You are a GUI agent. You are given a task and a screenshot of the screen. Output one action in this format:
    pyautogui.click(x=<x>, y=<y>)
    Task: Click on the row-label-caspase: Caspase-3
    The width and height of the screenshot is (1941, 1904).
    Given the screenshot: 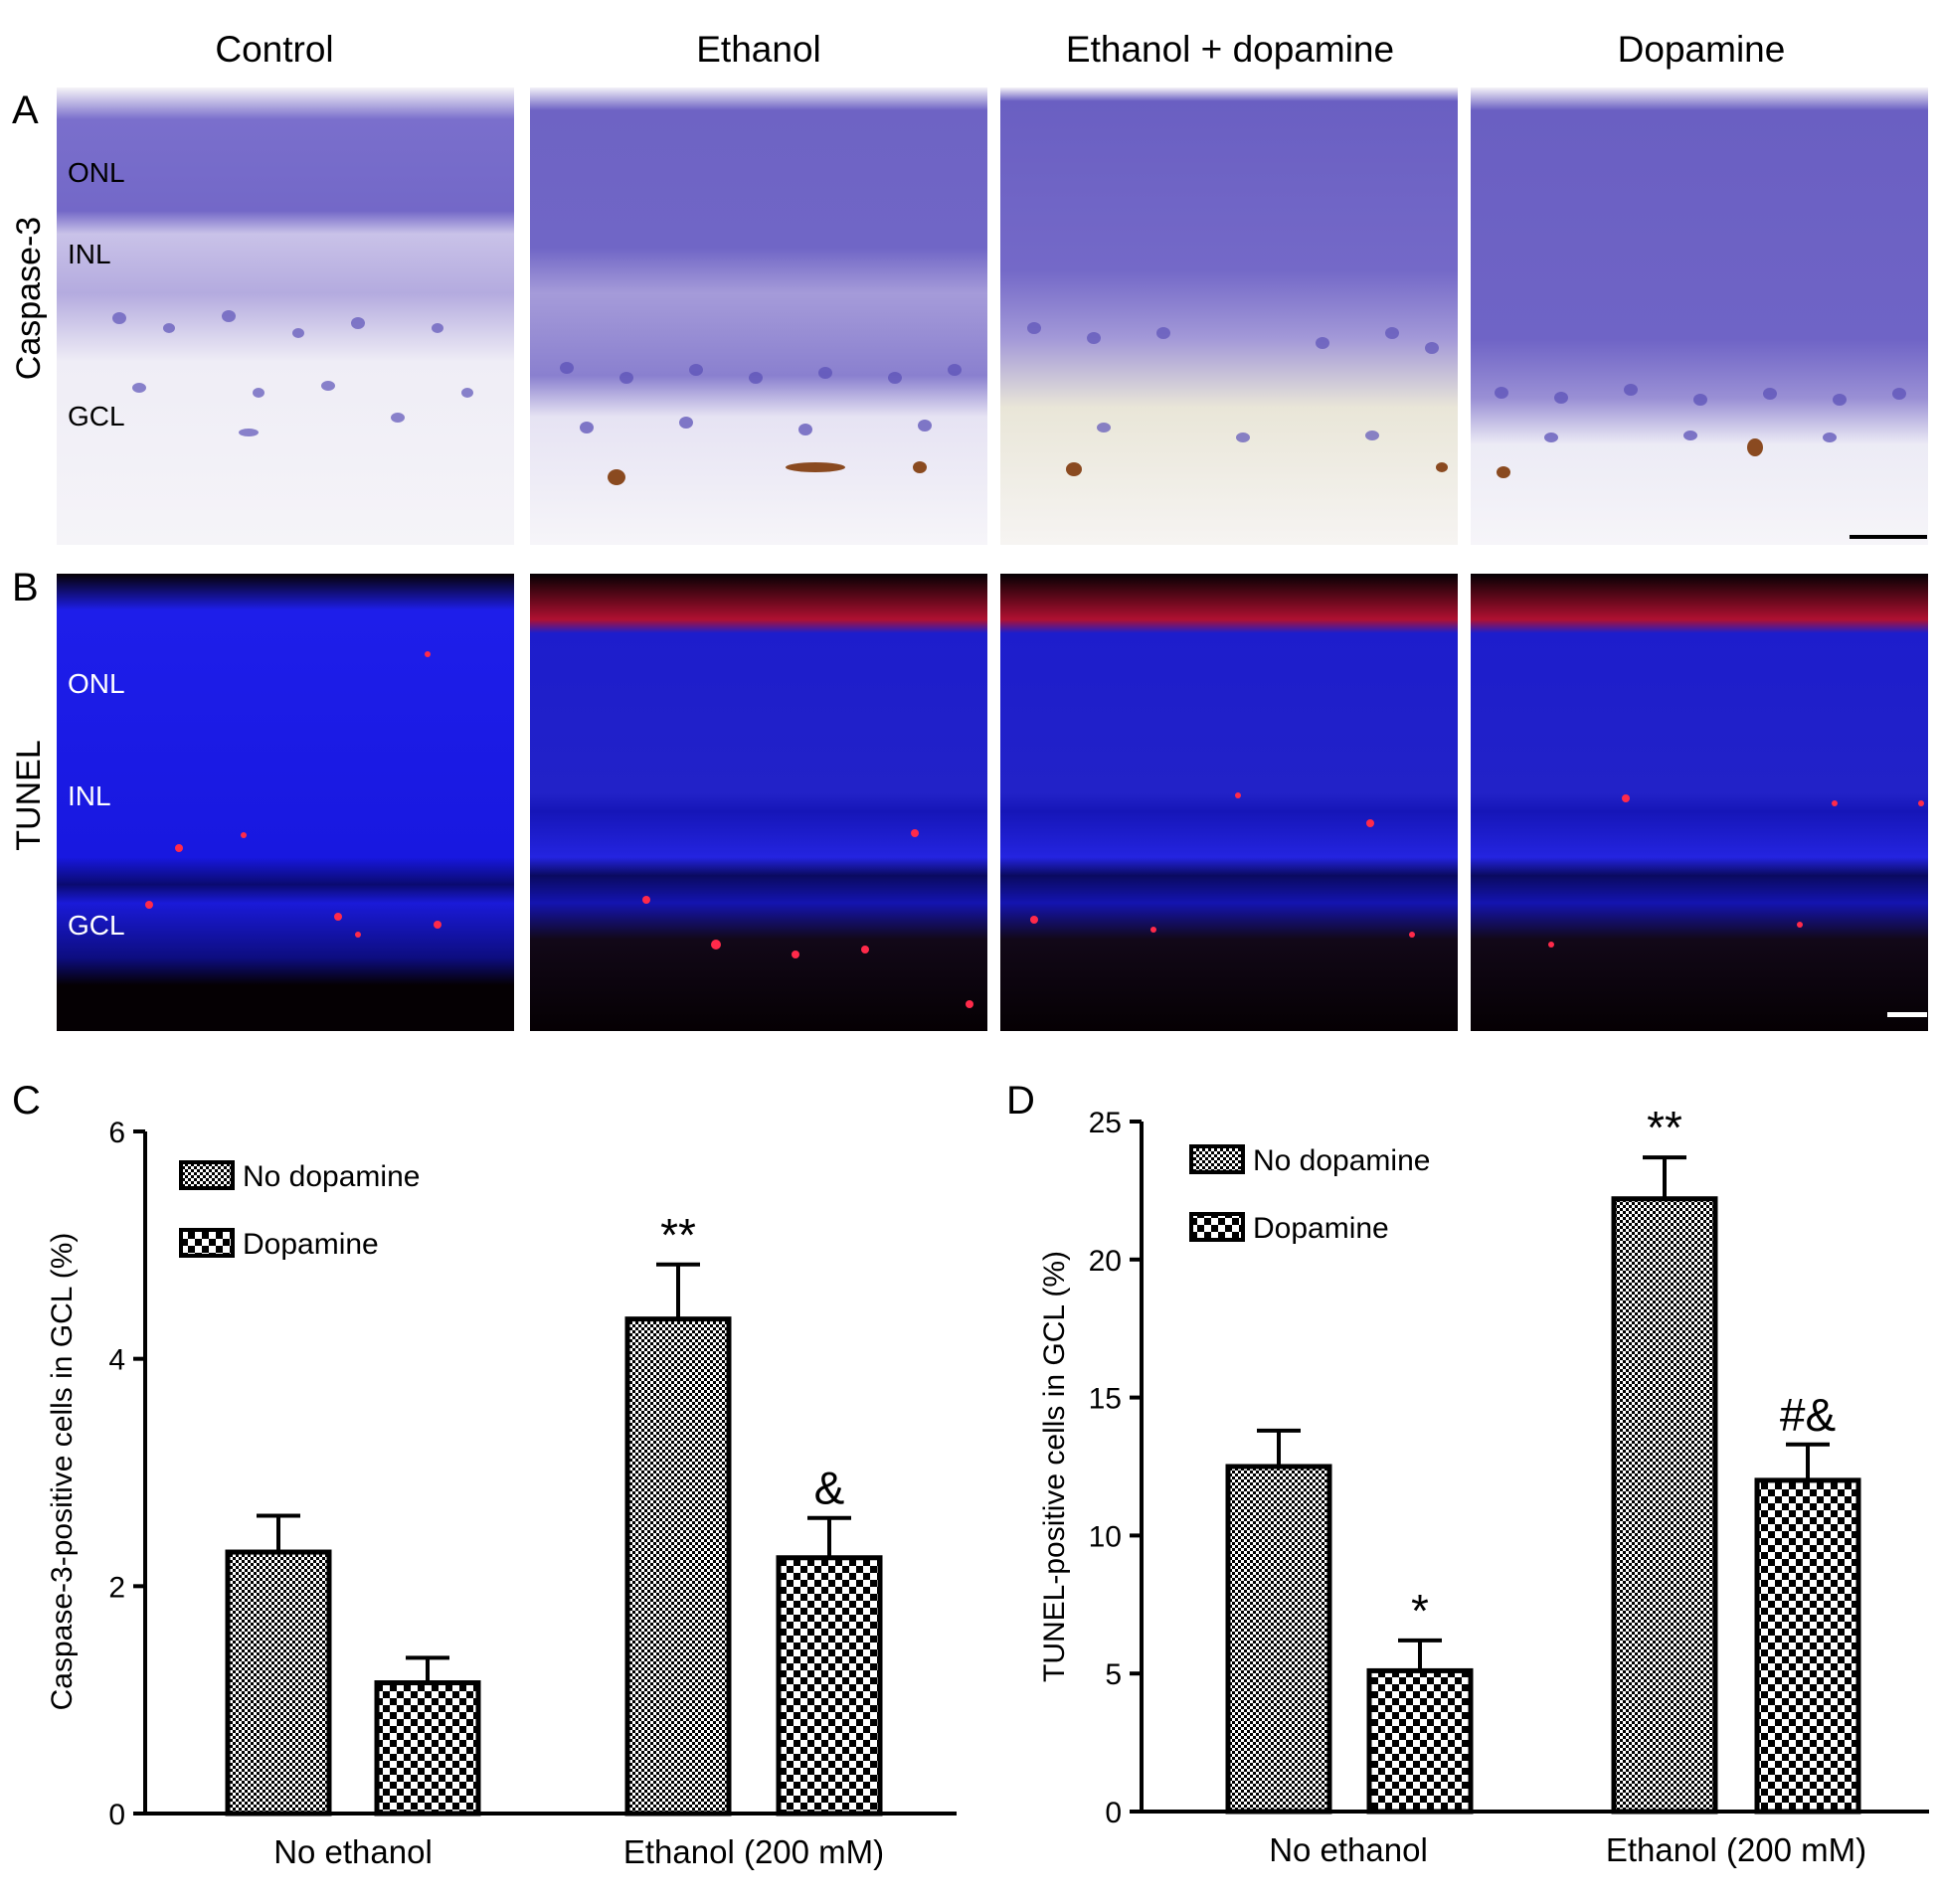 What is the action you would take?
    pyautogui.click(x=29, y=298)
    